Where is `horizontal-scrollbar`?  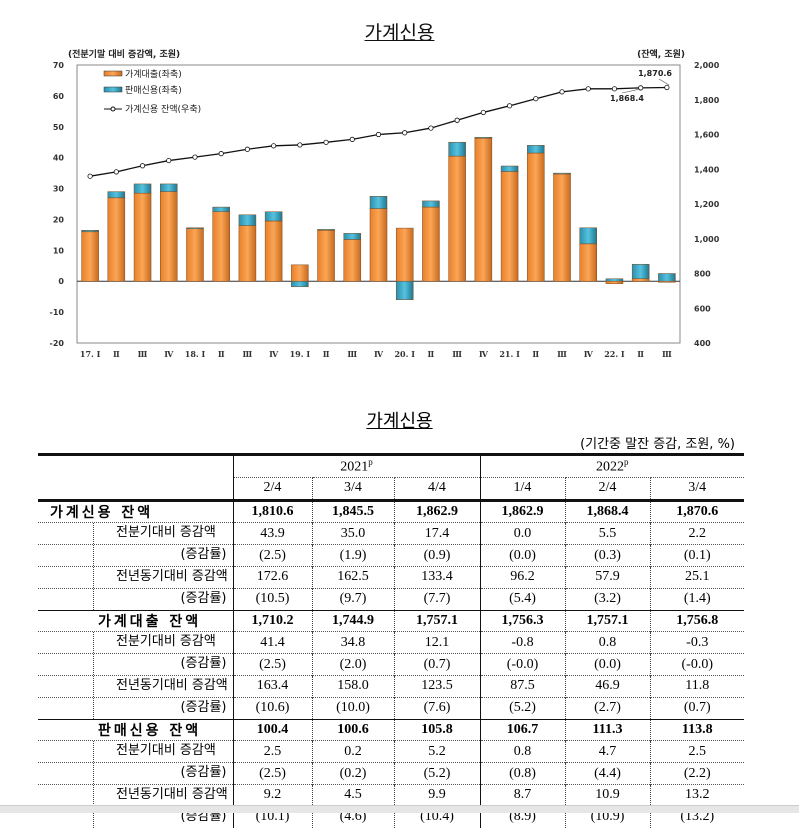 horizontal-scrollbar is located at coordinates (399, 809).